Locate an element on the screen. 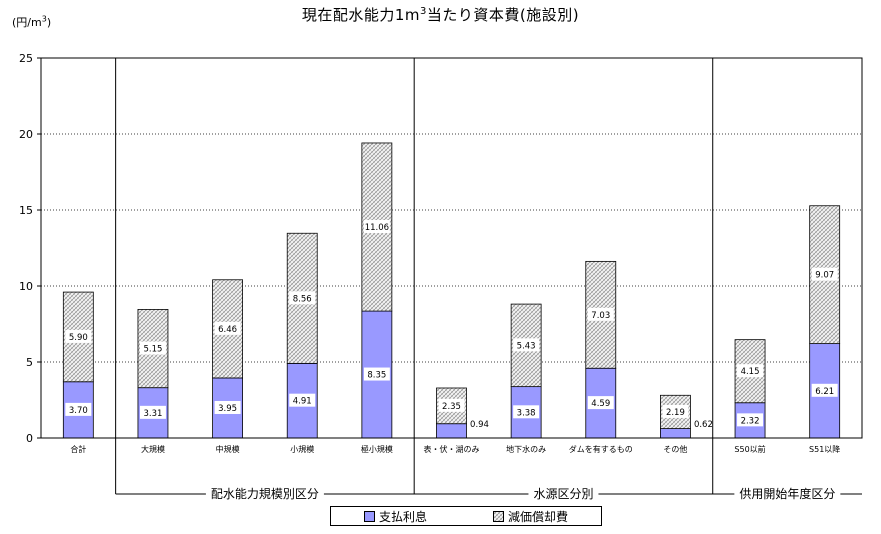  data-label-depreciation: 5.90 is located at coordinates (78, 338).